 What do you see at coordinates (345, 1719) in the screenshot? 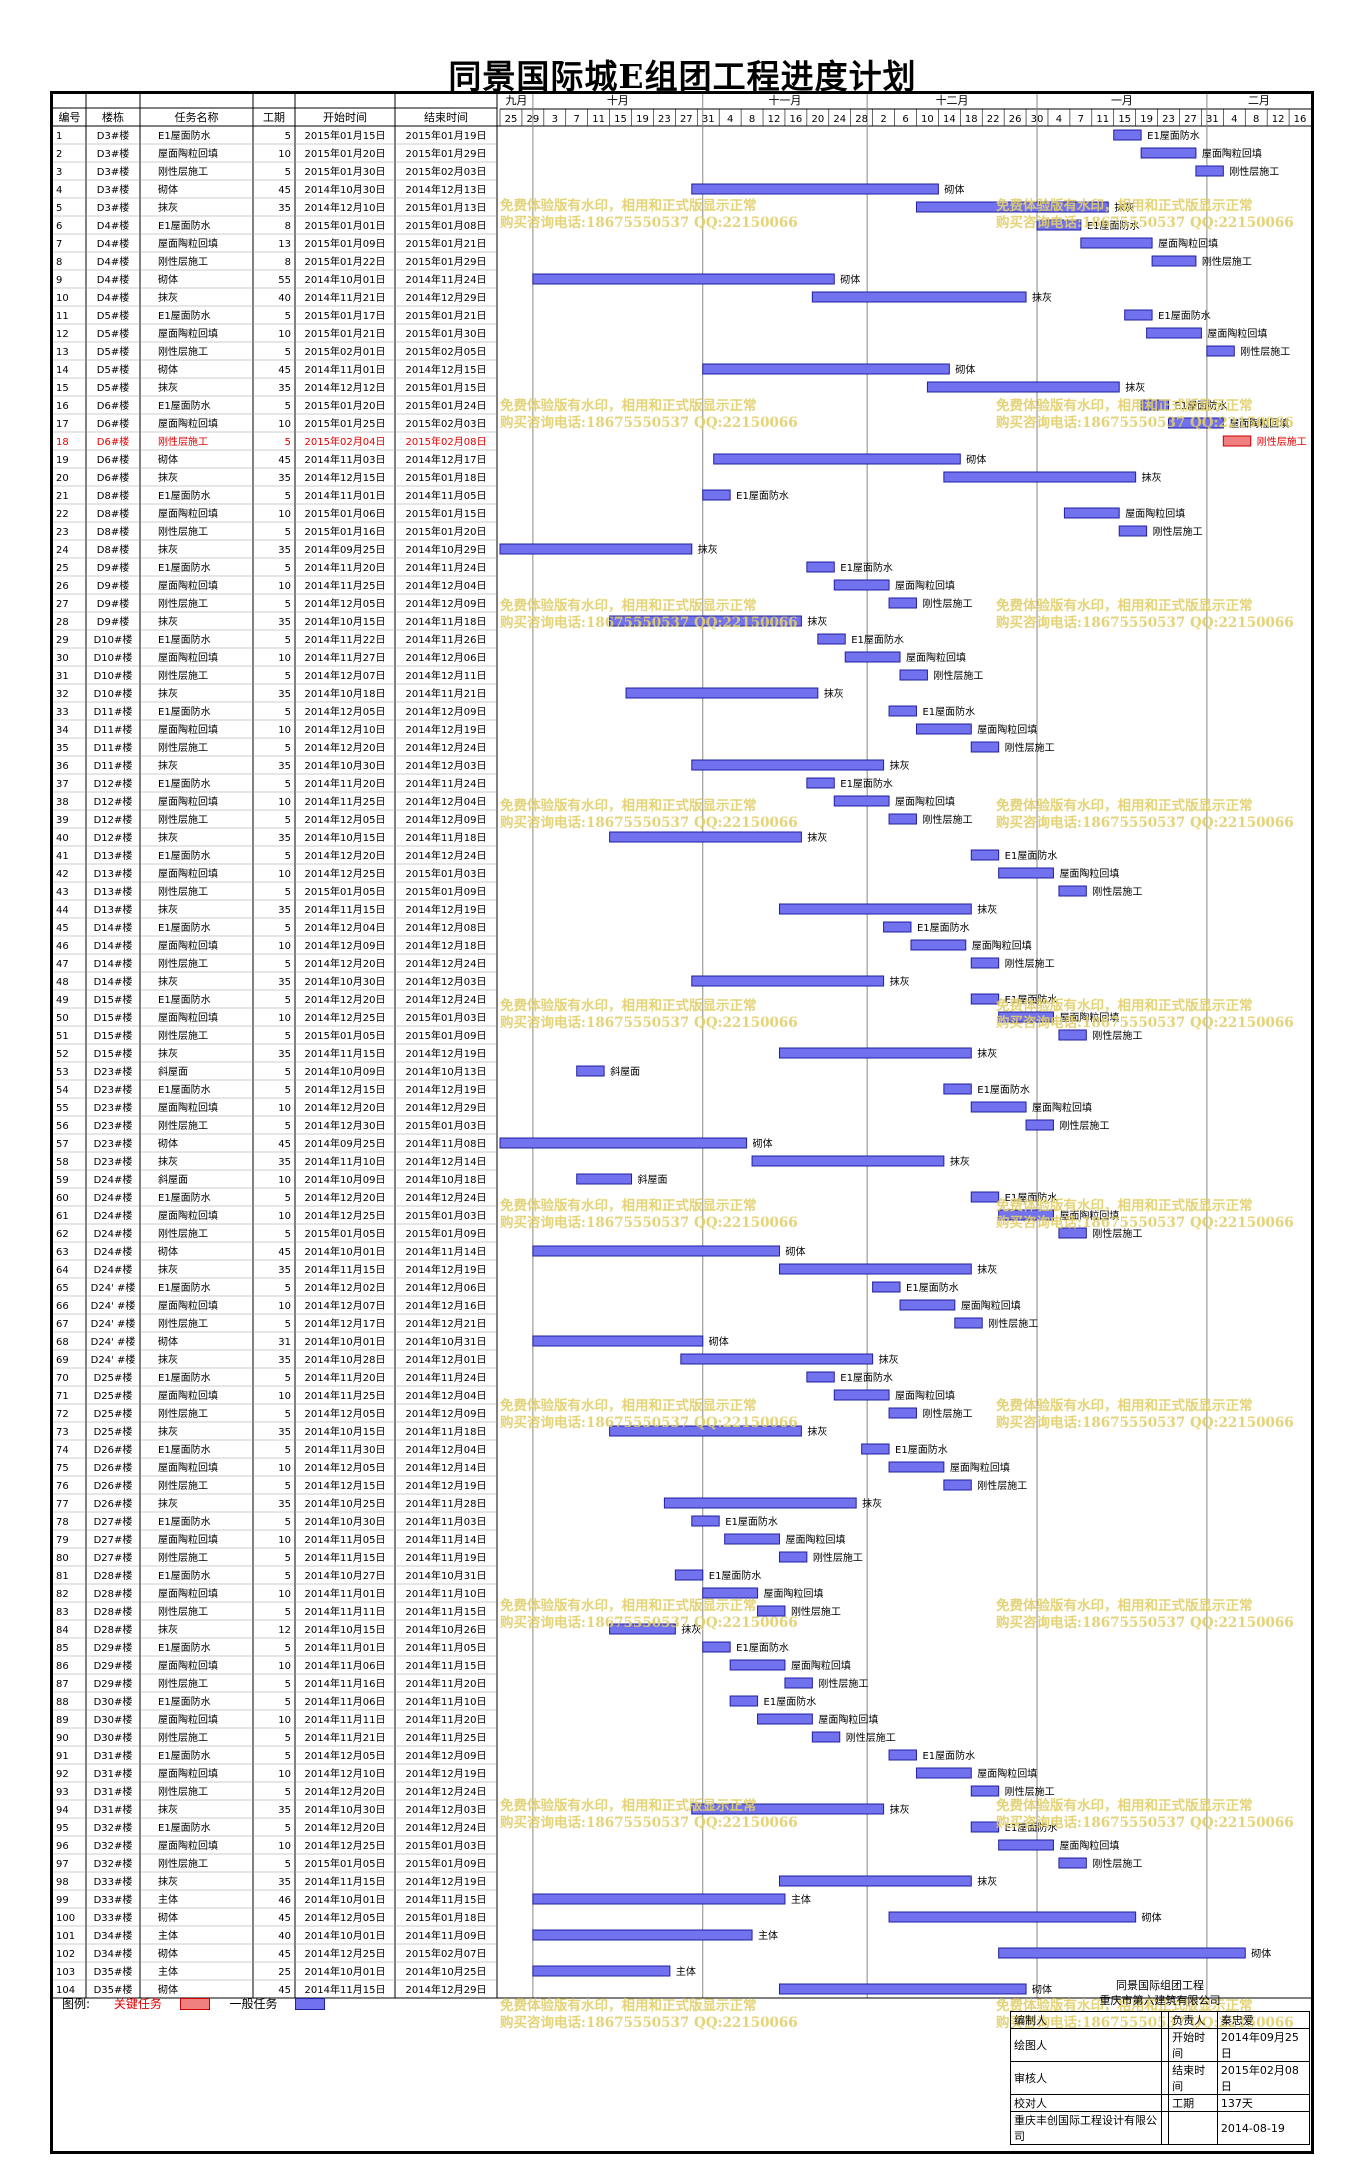
I see `cell-start: 2014年11月11日` at bounding box center [345, 1719].